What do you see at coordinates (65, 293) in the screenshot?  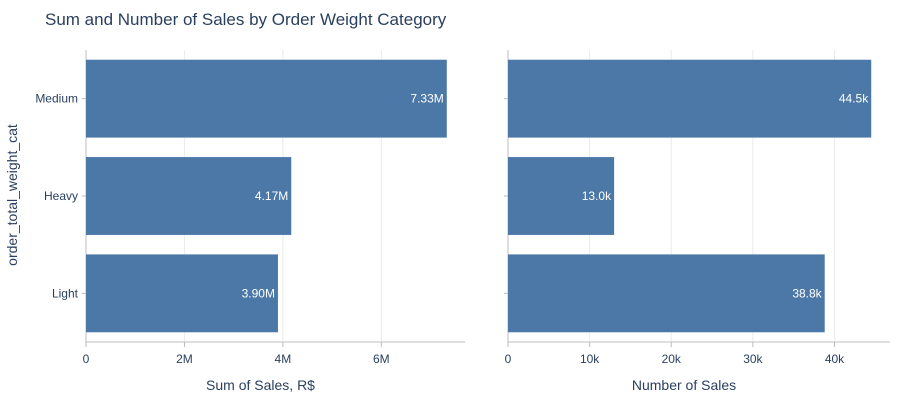 I see `y-tick-label: Light` at bounding box center [65, 293].